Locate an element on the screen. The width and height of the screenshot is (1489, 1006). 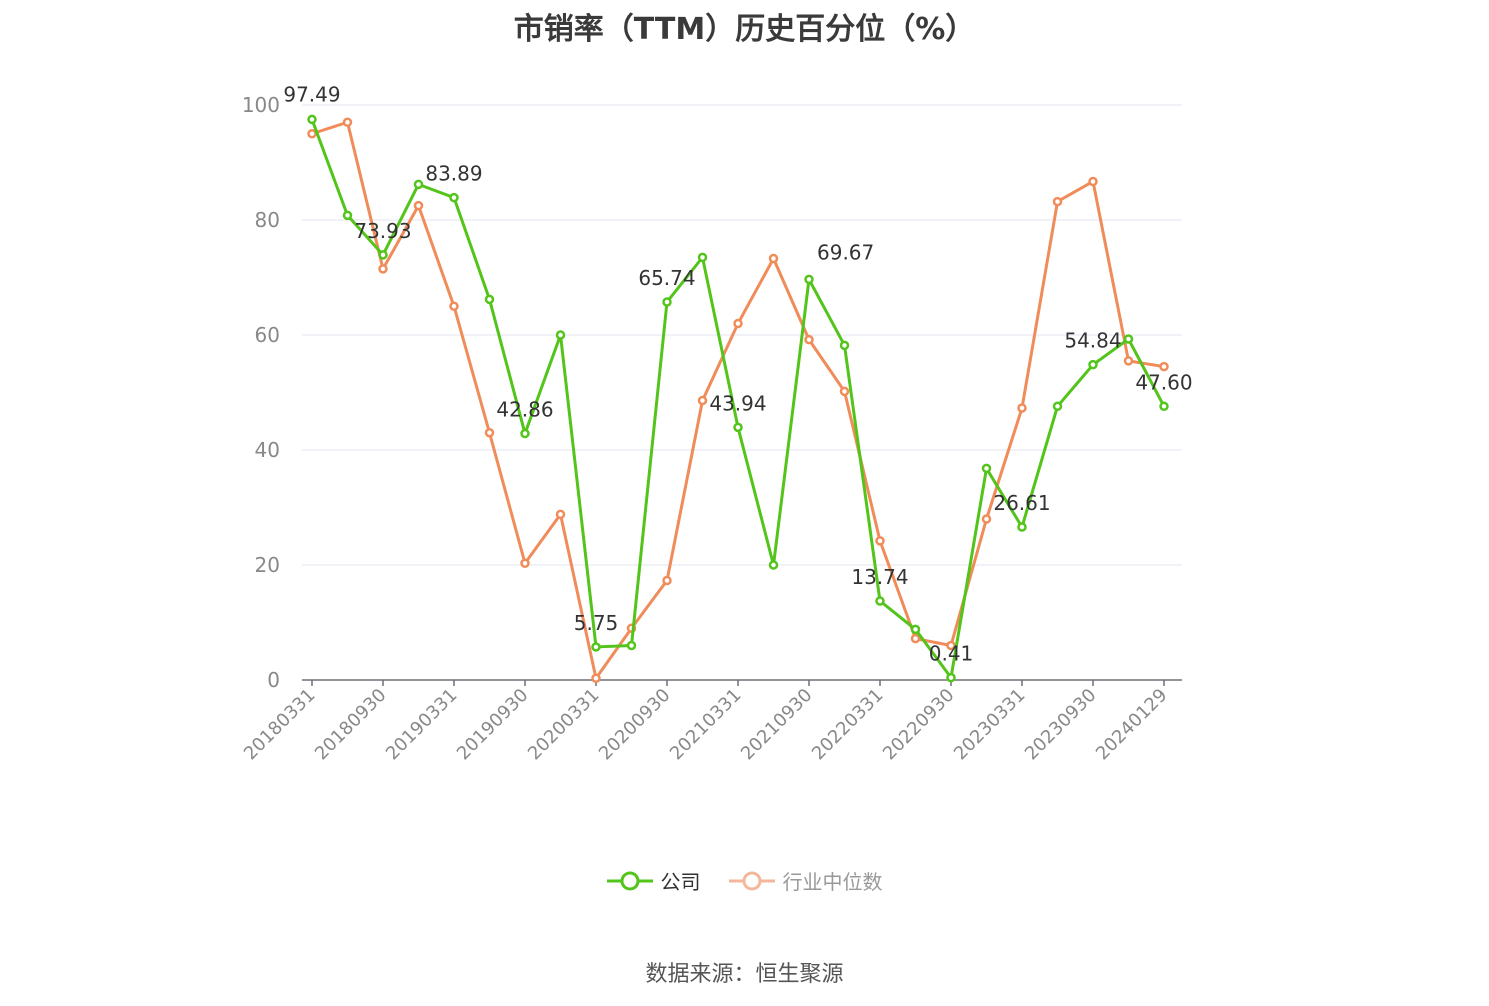
y-tick-label: 100 is located at coordinates (261, 105).